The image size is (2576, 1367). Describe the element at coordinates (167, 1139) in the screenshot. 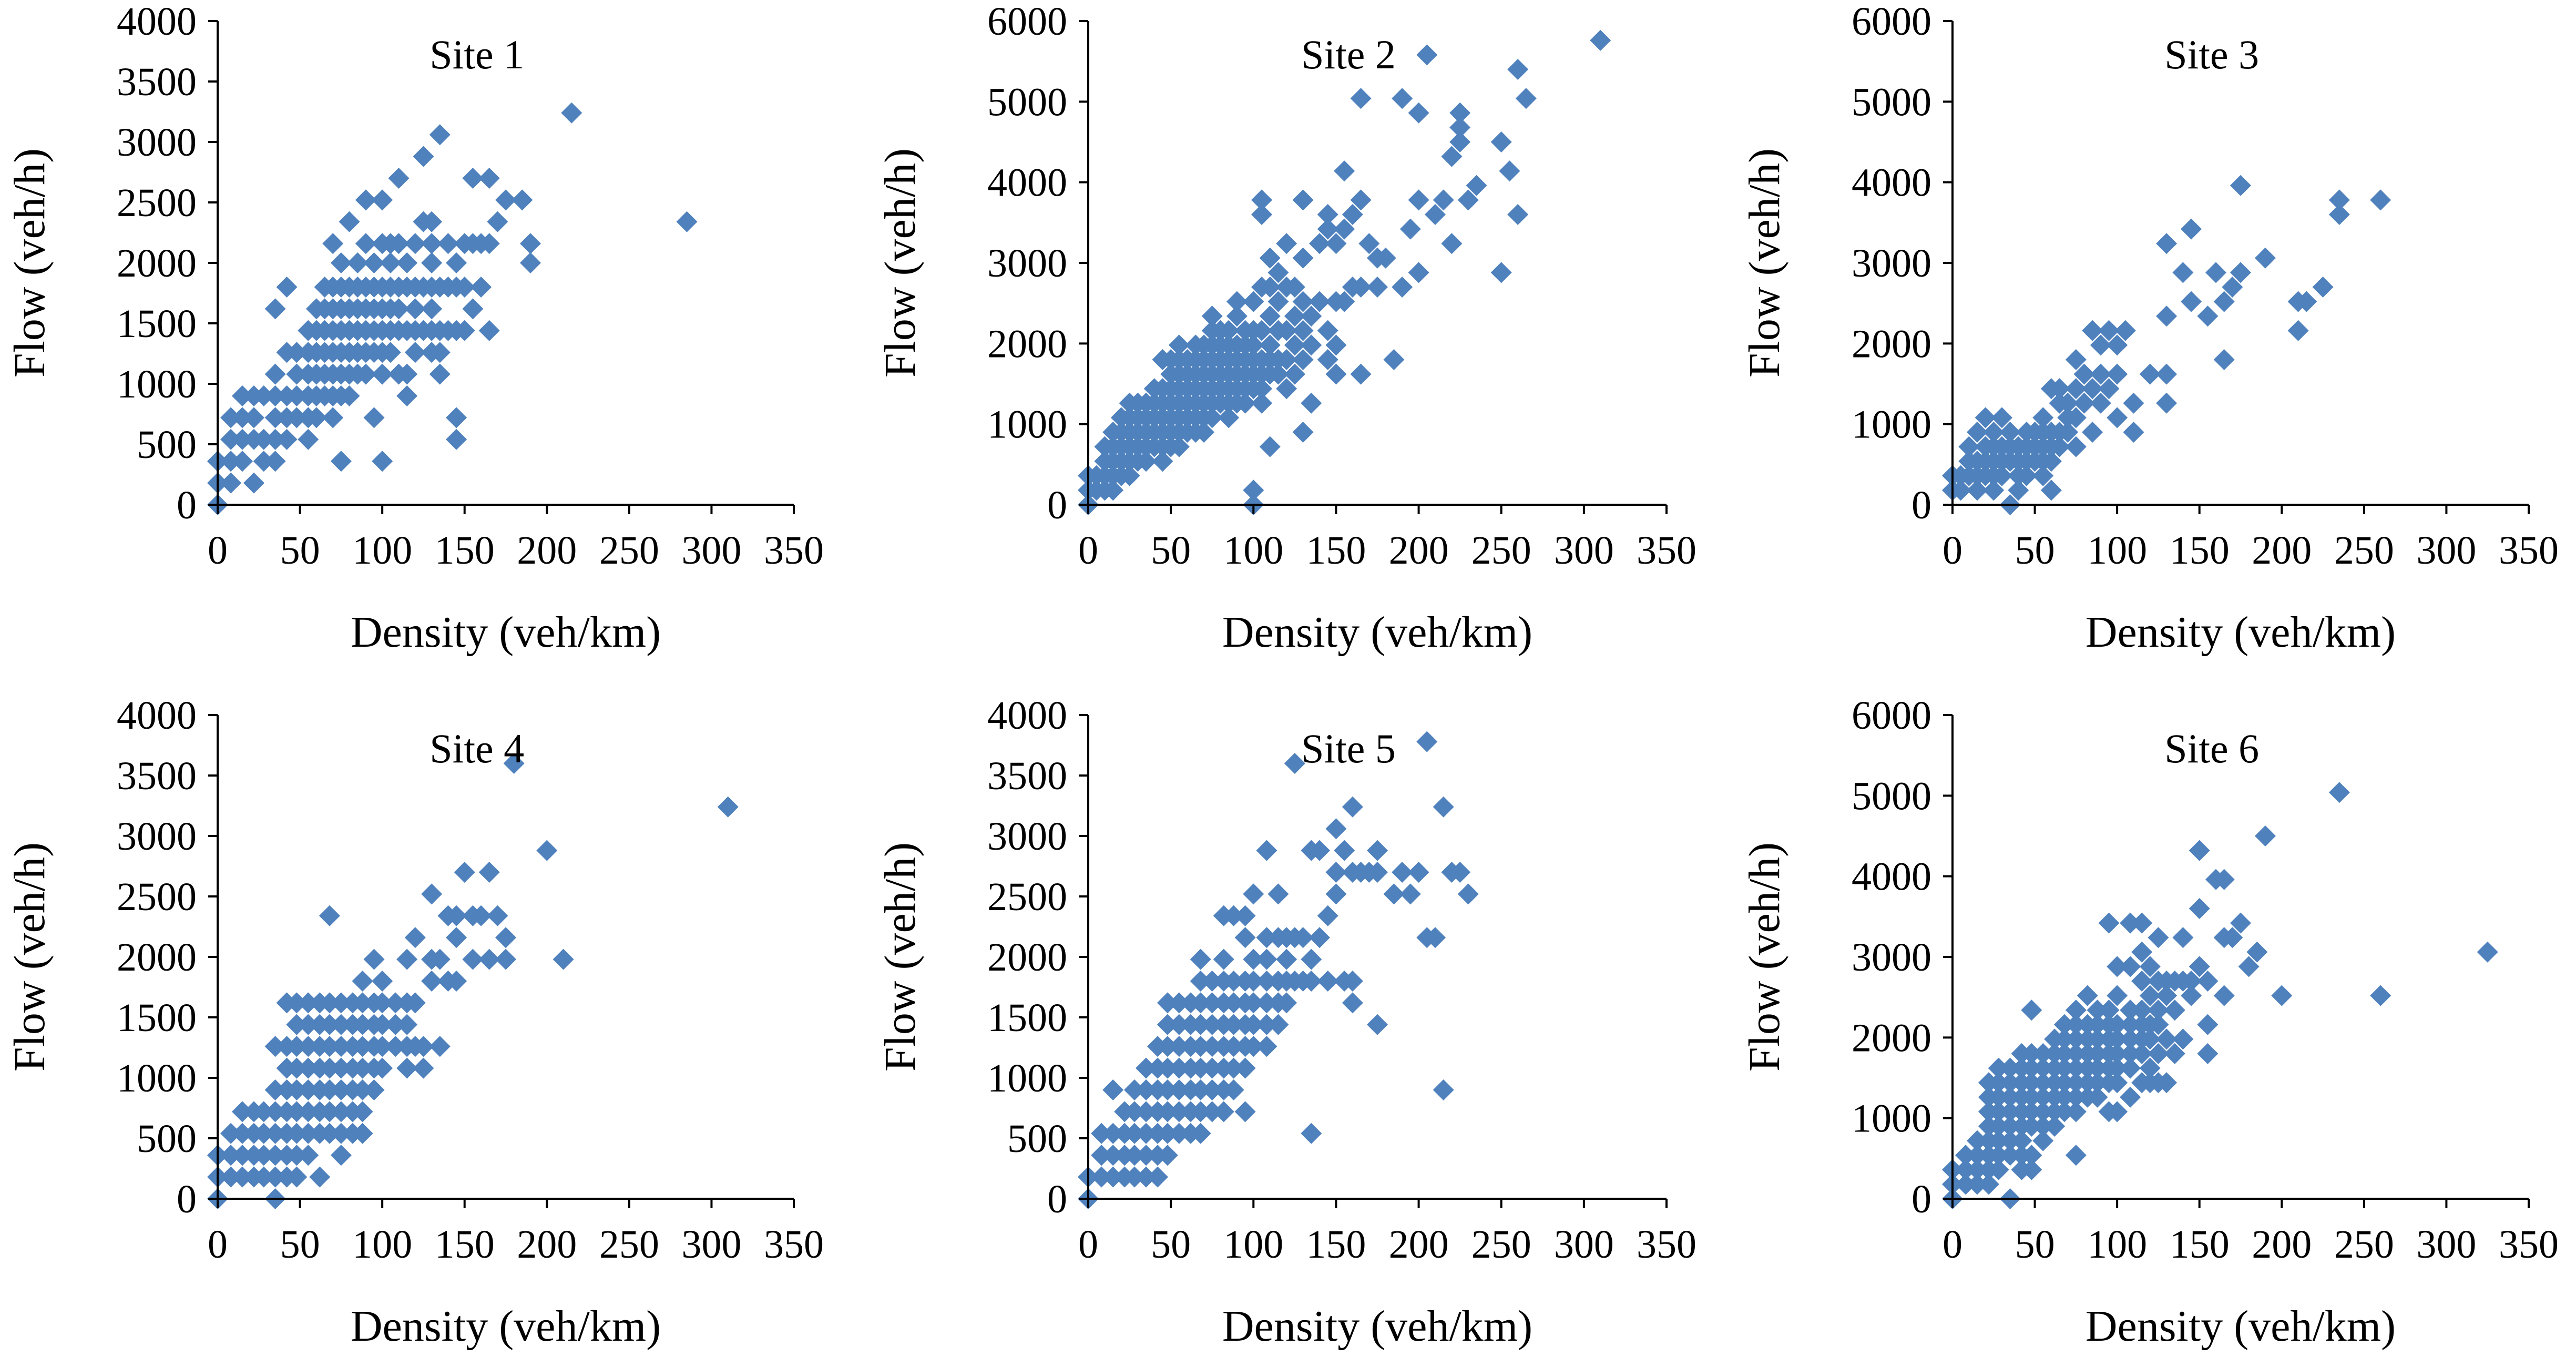

I see `y-tick-label: 500` at that location.